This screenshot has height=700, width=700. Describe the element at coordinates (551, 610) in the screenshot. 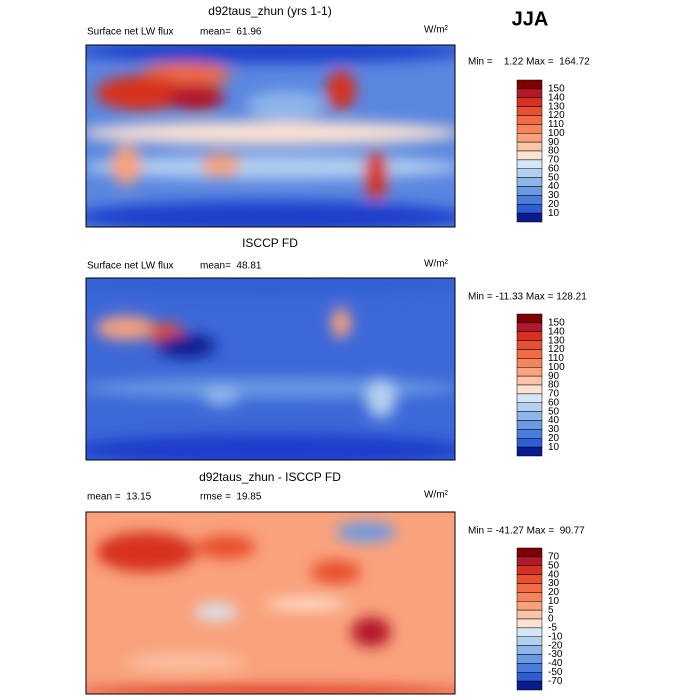

I see `colorbar-label: 5` at that location.